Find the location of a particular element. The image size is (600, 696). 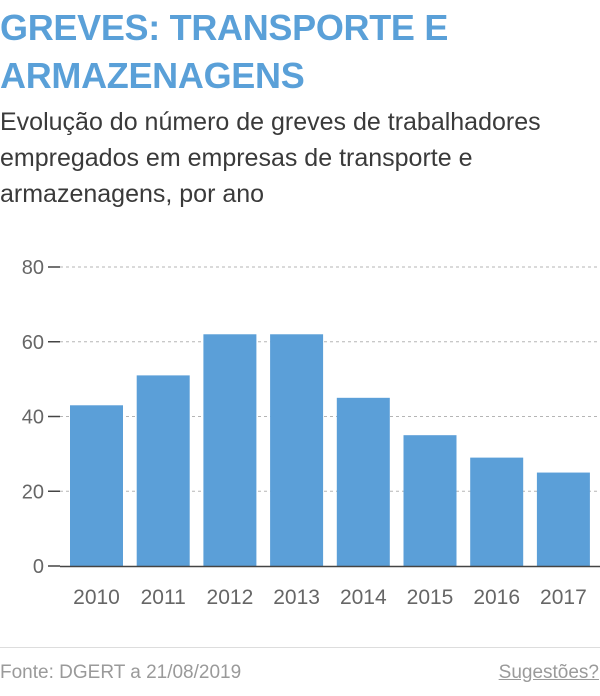

x-tick-label: 2012 is located at coordinates (230, 597).